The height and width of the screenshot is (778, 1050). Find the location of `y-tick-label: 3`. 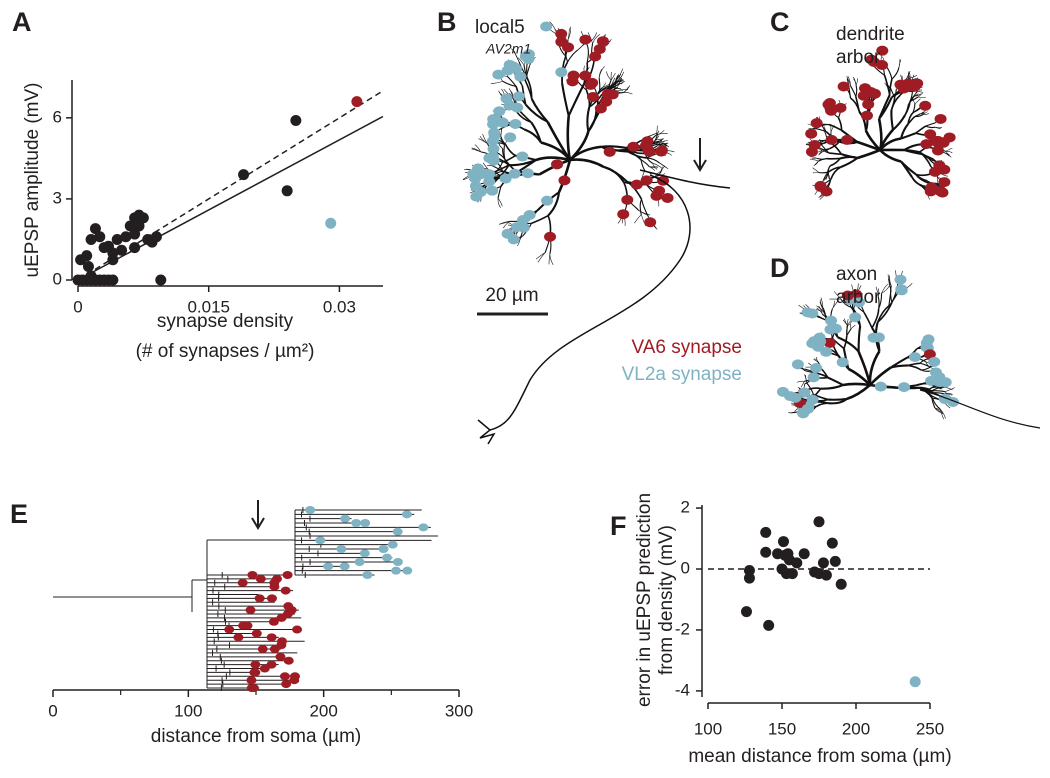

y-tick-label: 3 is located at coordinates (57, 197).